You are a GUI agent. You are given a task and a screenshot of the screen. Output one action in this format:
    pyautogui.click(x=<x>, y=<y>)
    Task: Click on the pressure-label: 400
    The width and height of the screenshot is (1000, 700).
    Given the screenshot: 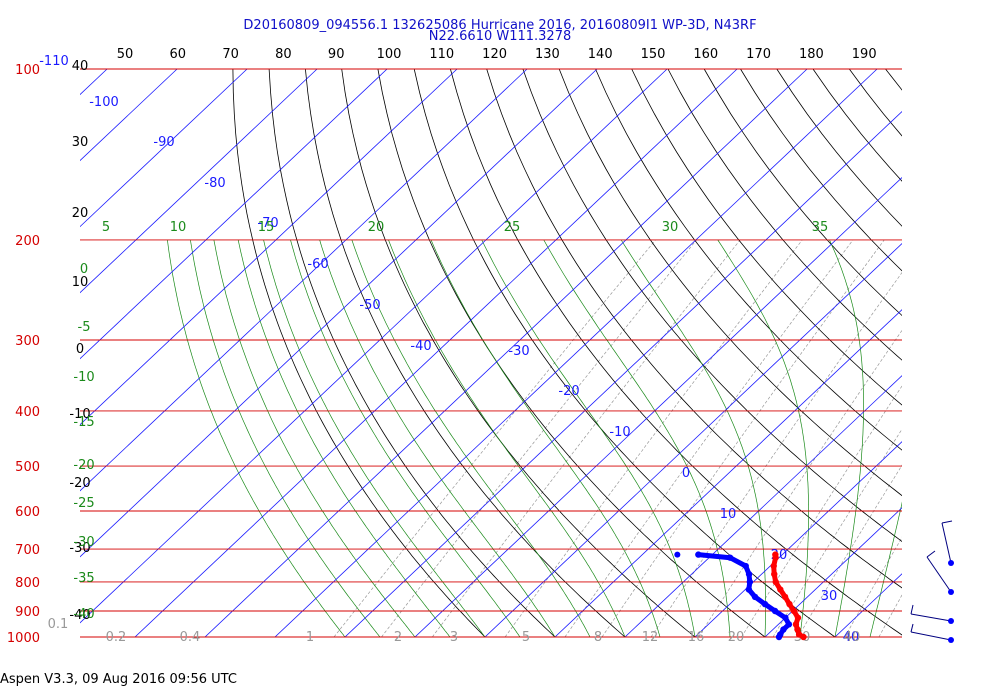 What is the action you would take?
    pyautogui.click(x=27, y=412)
    